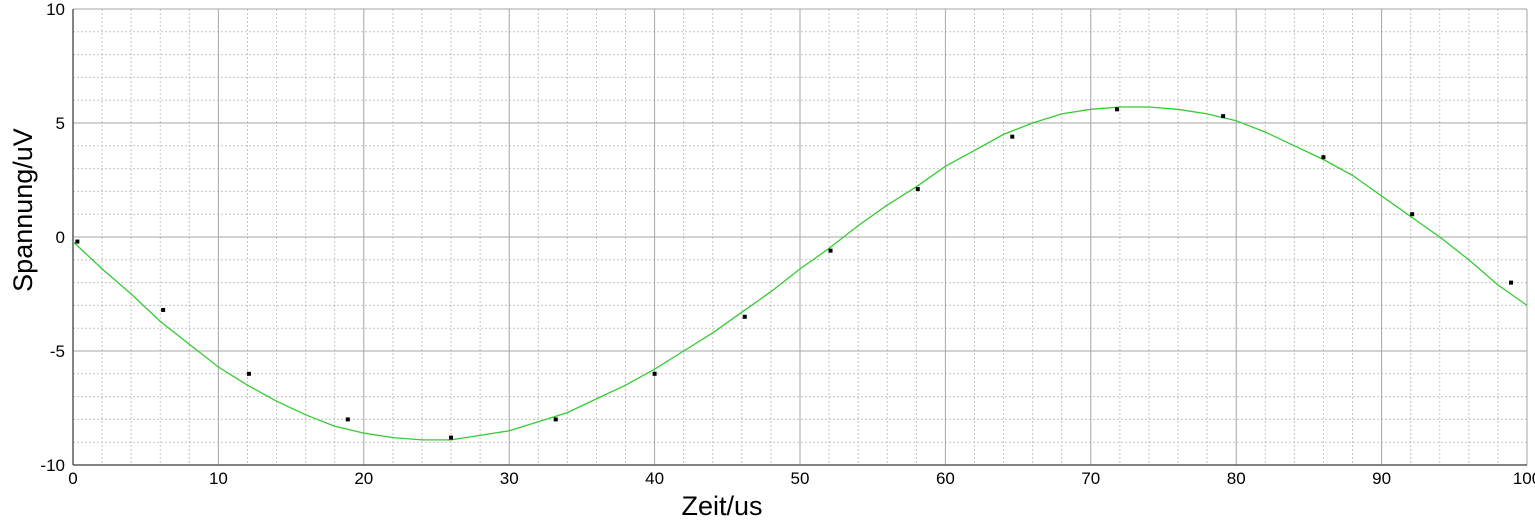  Describe the element at coordinates (1236, 478) in the screenshot. I see `x-tick-label: 80` at that location.